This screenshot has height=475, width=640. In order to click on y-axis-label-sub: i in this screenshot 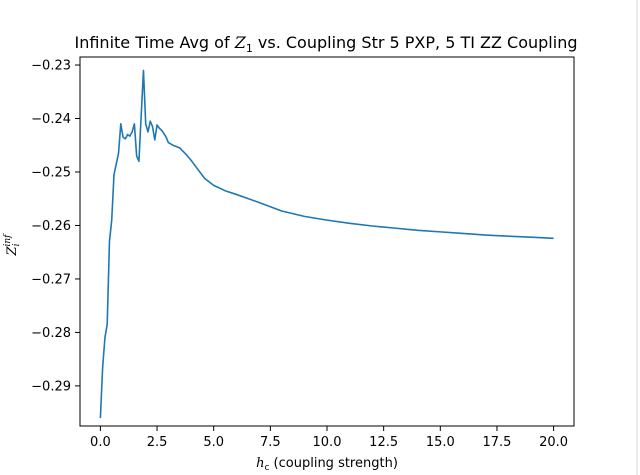, I will do `click(17, 244)`.